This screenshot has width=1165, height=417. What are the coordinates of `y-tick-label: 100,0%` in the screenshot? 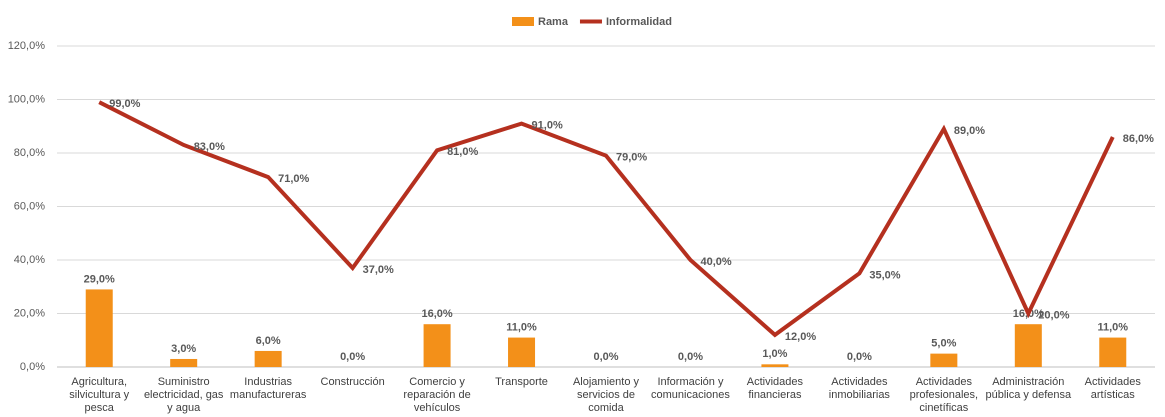 It's located at (27, 99).